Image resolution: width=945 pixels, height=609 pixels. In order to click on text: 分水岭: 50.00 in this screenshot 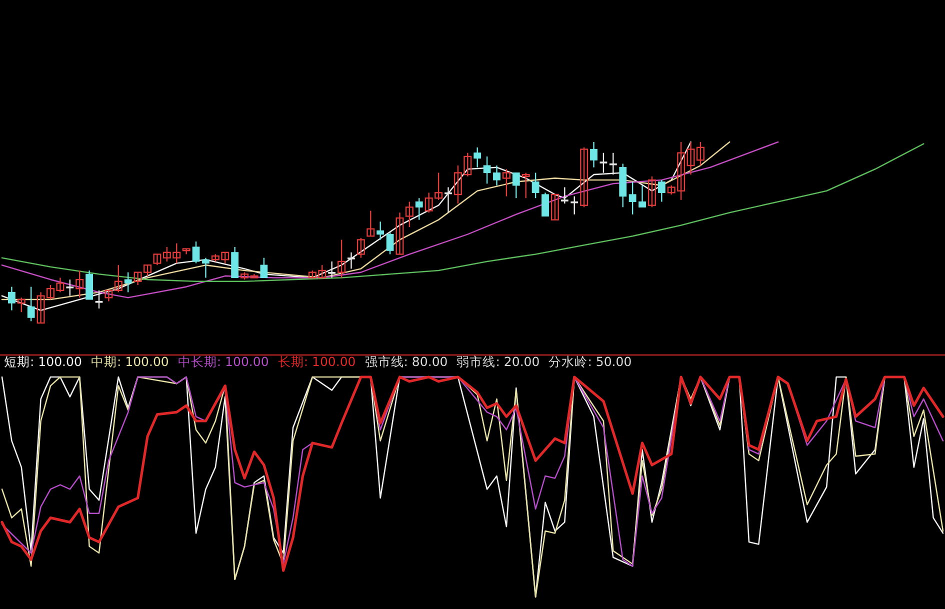, I will do `click(590, 361)`.